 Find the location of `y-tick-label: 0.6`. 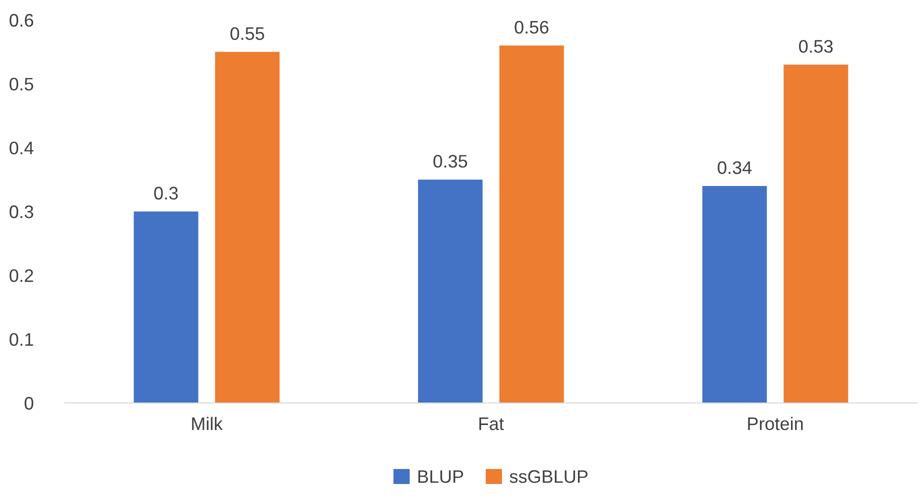

y-tick-label: 0.6 is located at coordinates (22, 20).